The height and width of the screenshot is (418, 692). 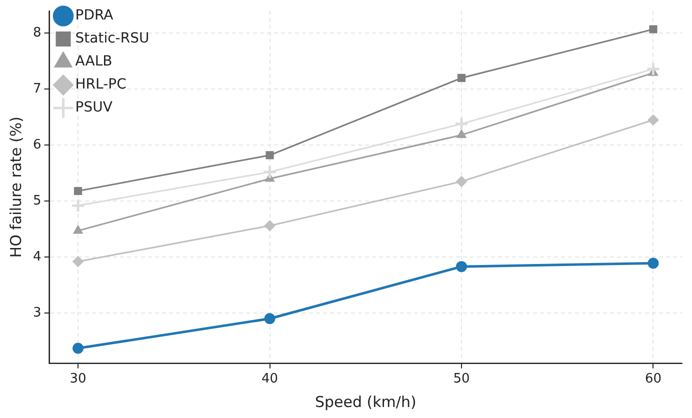 What do you see at coordinates (269, 379) in the screenshot?
I see `x-tick-label: 40` at bounding box center [269, 379].